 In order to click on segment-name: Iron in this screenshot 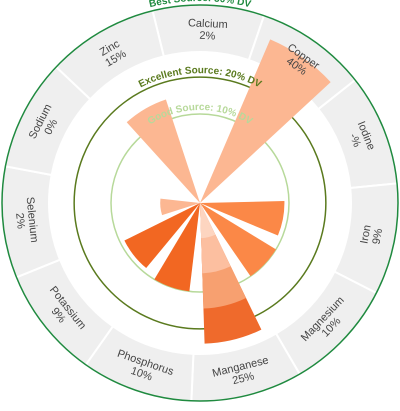, I will do `click(365, 234)`.